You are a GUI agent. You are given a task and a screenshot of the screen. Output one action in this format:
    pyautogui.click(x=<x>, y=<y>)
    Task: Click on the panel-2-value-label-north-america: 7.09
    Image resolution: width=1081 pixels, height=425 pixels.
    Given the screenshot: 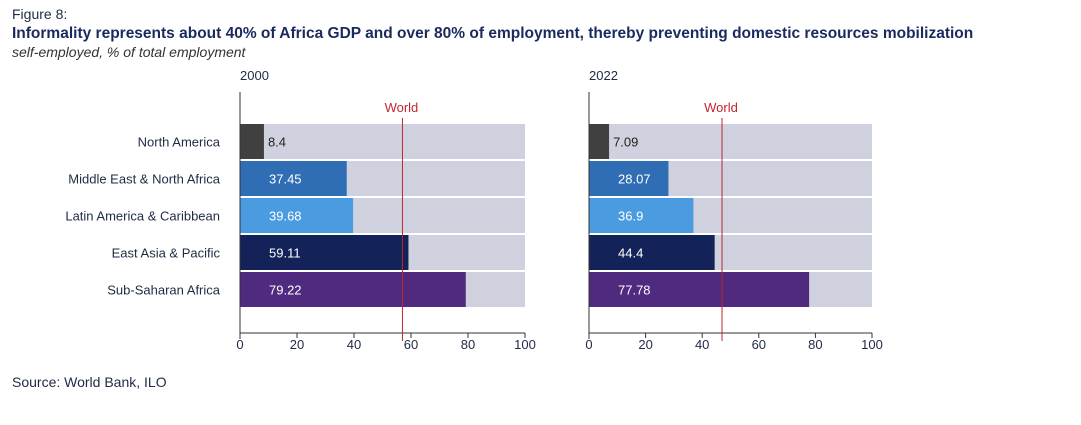 What is the action you would take?
    pyautogui.click(x=625, y=142)
    